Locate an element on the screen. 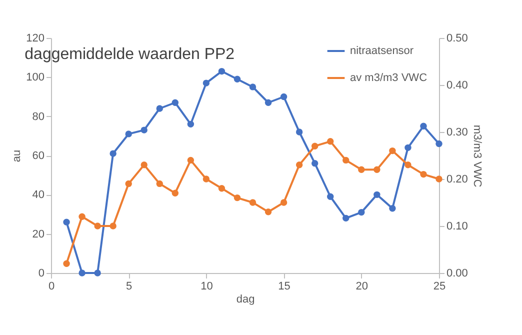 The width and height of the screenshot is (522, 335). x-tick-label: 10 is located at coordinates (206, 286).